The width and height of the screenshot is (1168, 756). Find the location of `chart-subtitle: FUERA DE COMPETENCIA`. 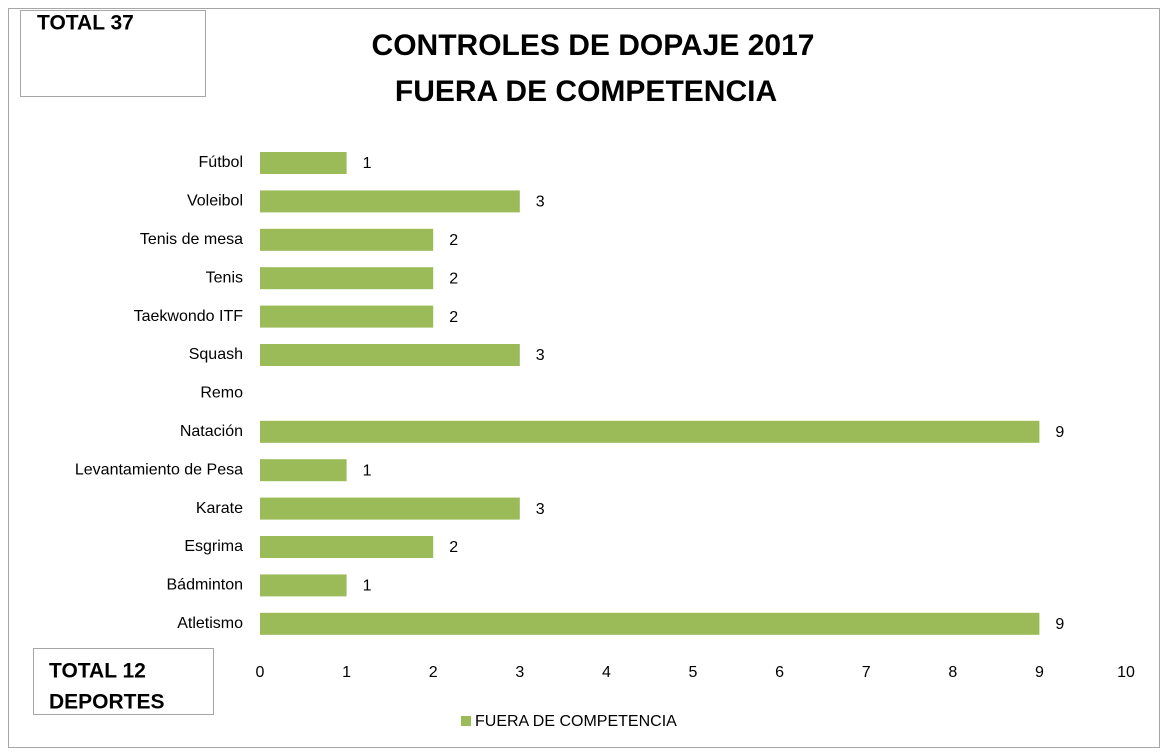

chart-subtitle: FUERA DE COMPETENCIA is located at coordinates (586, 91).